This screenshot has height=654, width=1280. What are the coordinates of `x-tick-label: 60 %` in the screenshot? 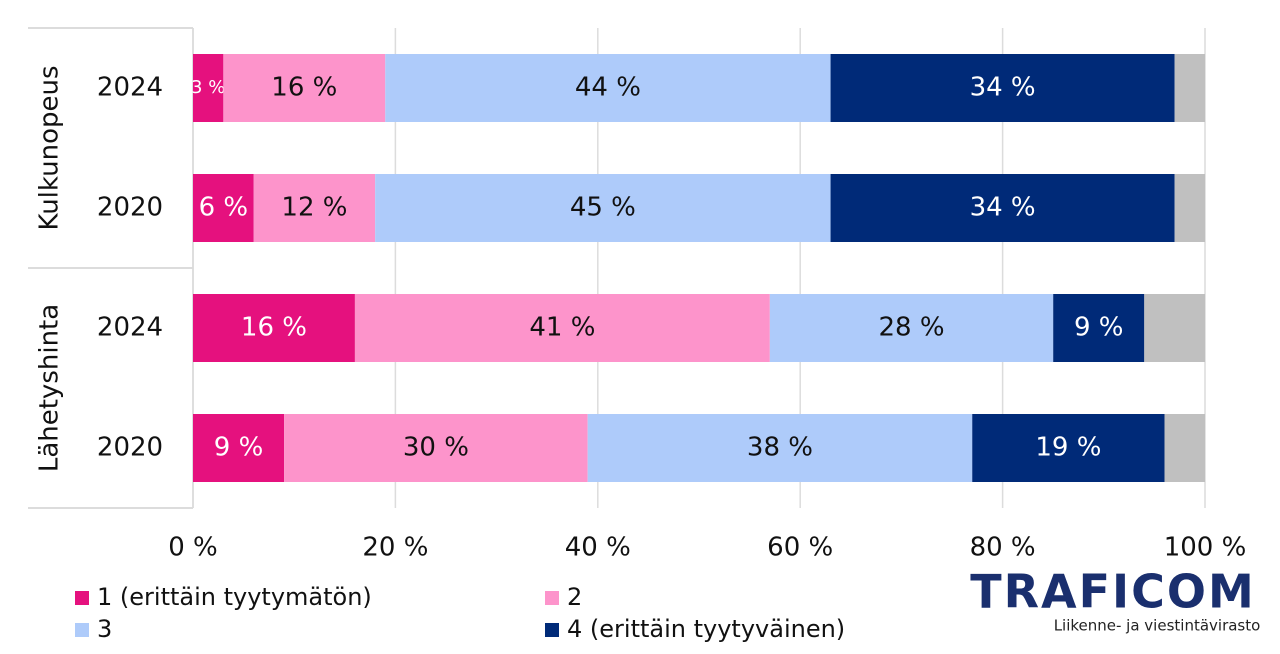 It's located at (800, 548).